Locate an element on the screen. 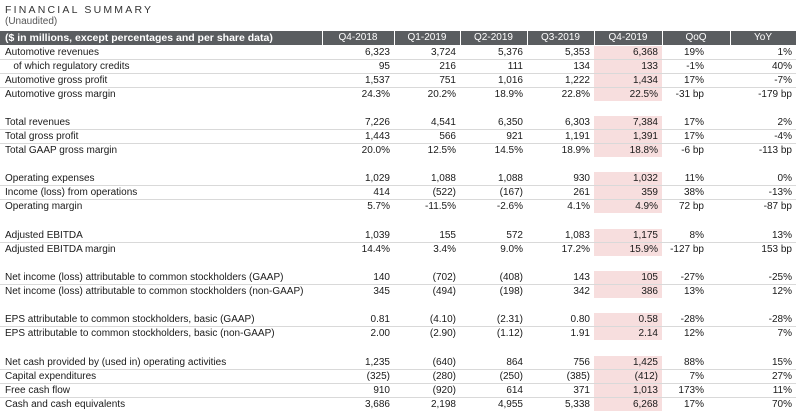 This screenshot has height=418, width=800. cell-q4-2019: (412) is located at coordinates (646, 376).